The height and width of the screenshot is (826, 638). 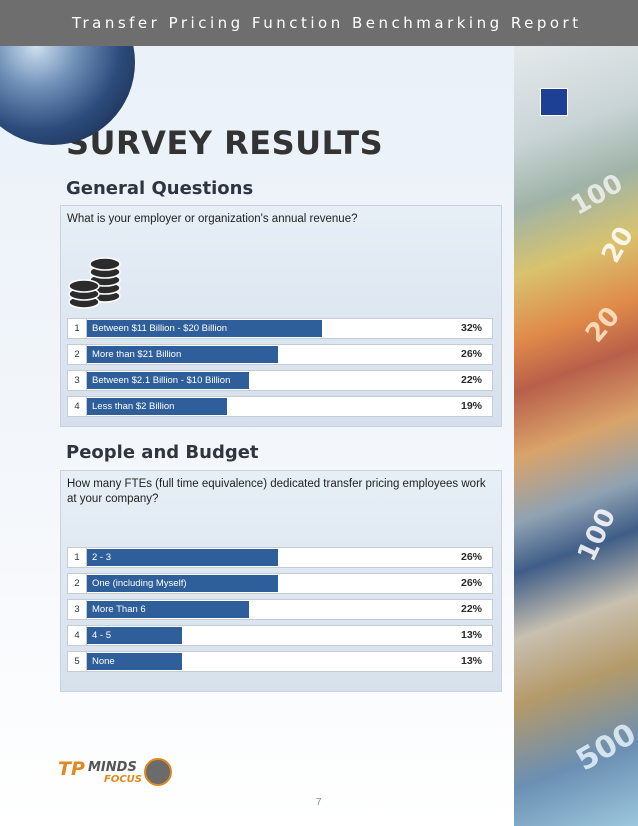 What do you see at coordinates (112, 767) in the screenshot?
I see `logo-minds: MINDS` at bounding box center [112, 767].